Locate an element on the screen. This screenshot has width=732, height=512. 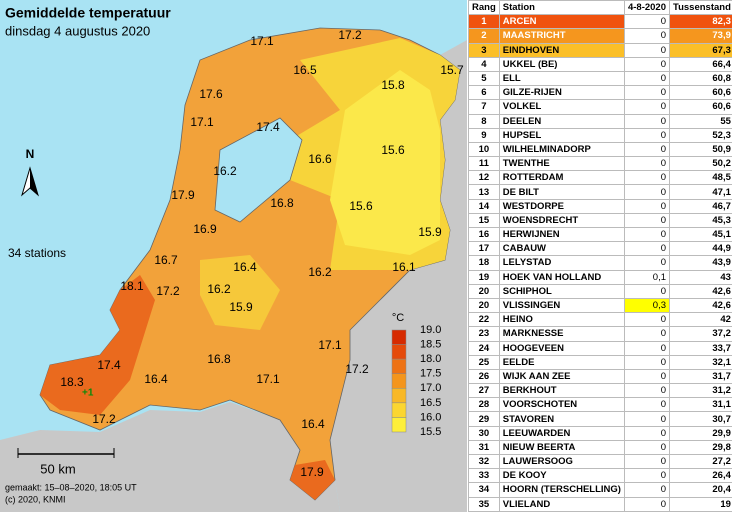
table-cell: 11 is located at coordinates (484, 164).